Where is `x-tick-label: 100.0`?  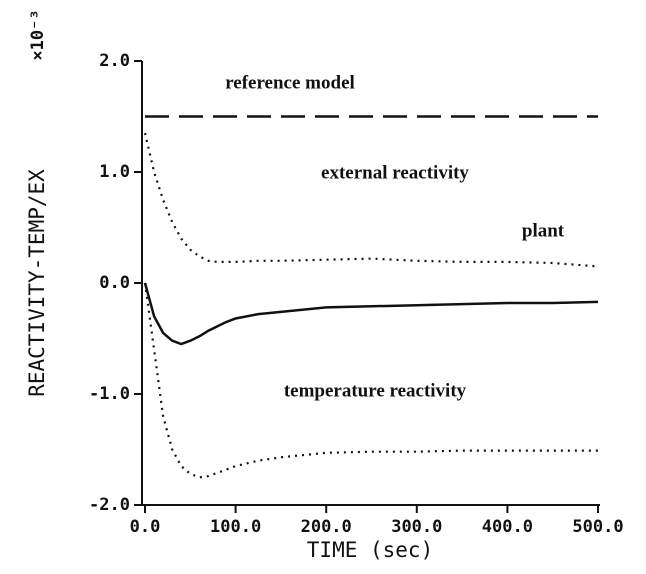
x-tick-label: 100.0 is located at coordinates (235, 527).